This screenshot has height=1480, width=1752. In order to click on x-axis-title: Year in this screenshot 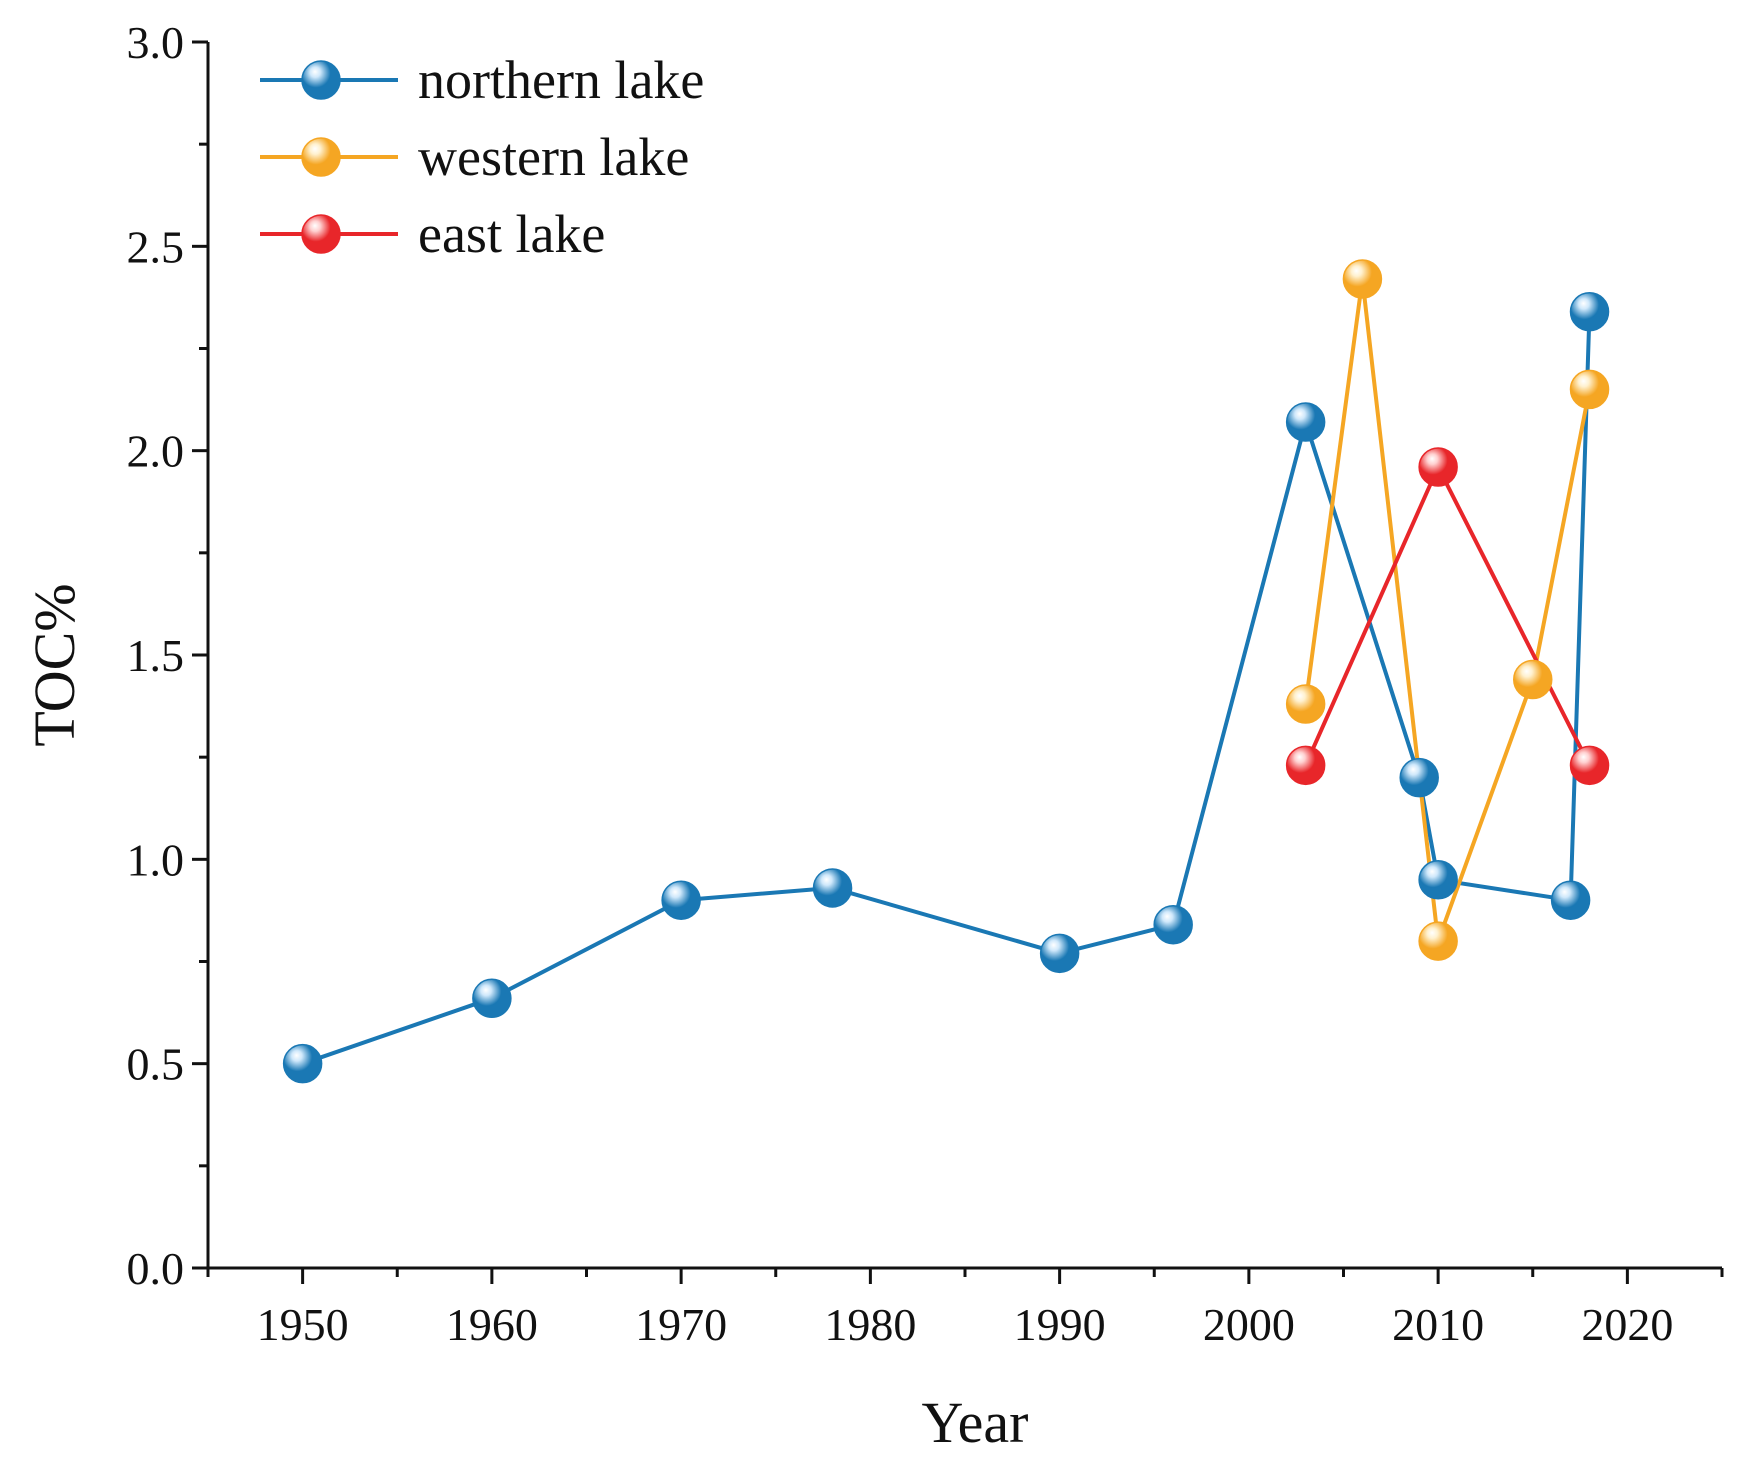, I will do `click(975, 1422)`.